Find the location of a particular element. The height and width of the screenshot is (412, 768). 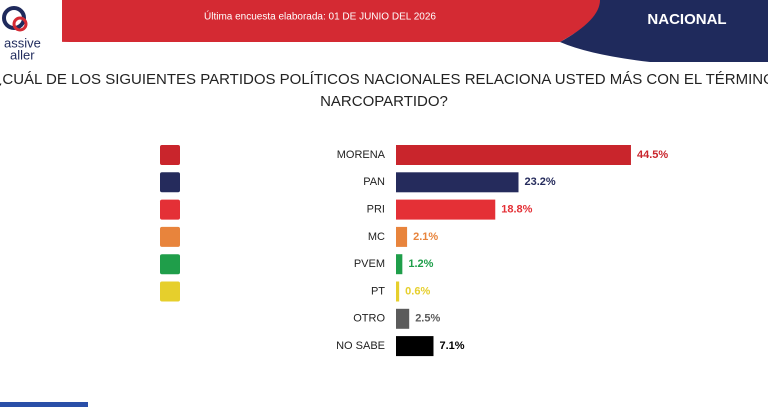

value-label: 2.5% is located at coordinates (427, 319).